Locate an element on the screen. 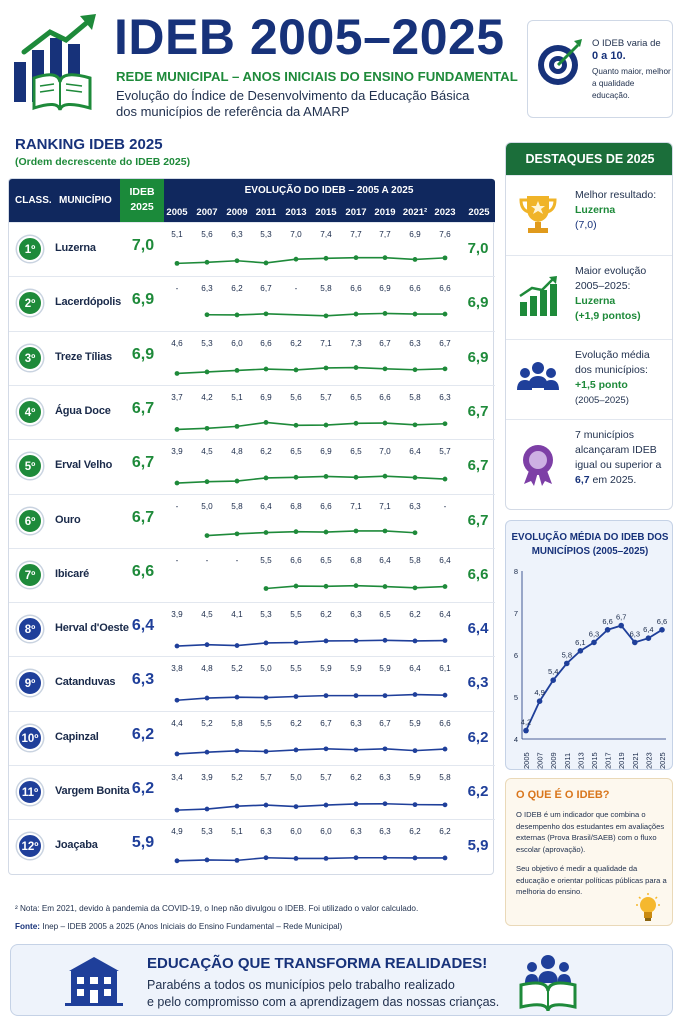 This screenshot has height=1024, width=683. sparkline: - 6,3 6,2 6,7 - 5,8 6,6 6,9 6,6 6,6 is located at coordinates (313, 301).